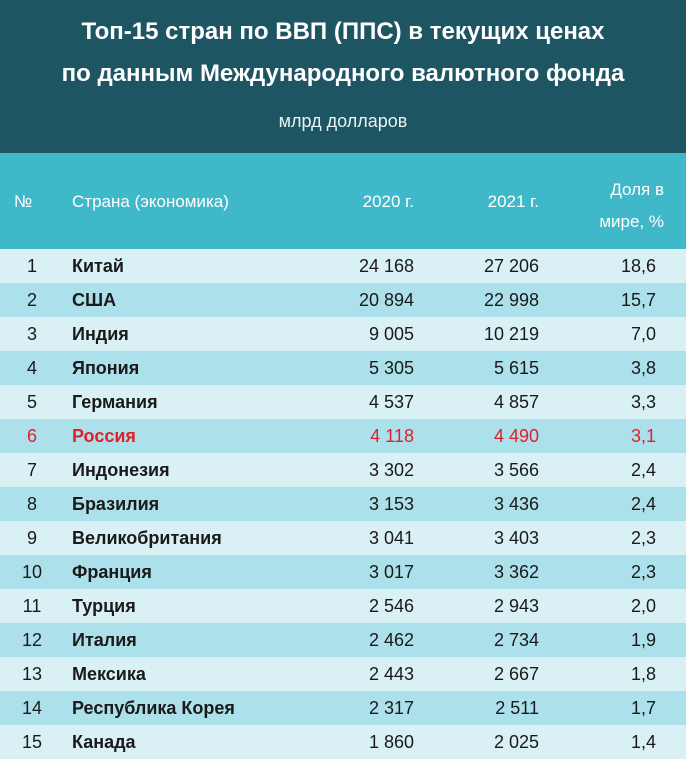  Describe the element at coordinates (31, 436) in the screenshot. I see `row-num: 6` at that location.